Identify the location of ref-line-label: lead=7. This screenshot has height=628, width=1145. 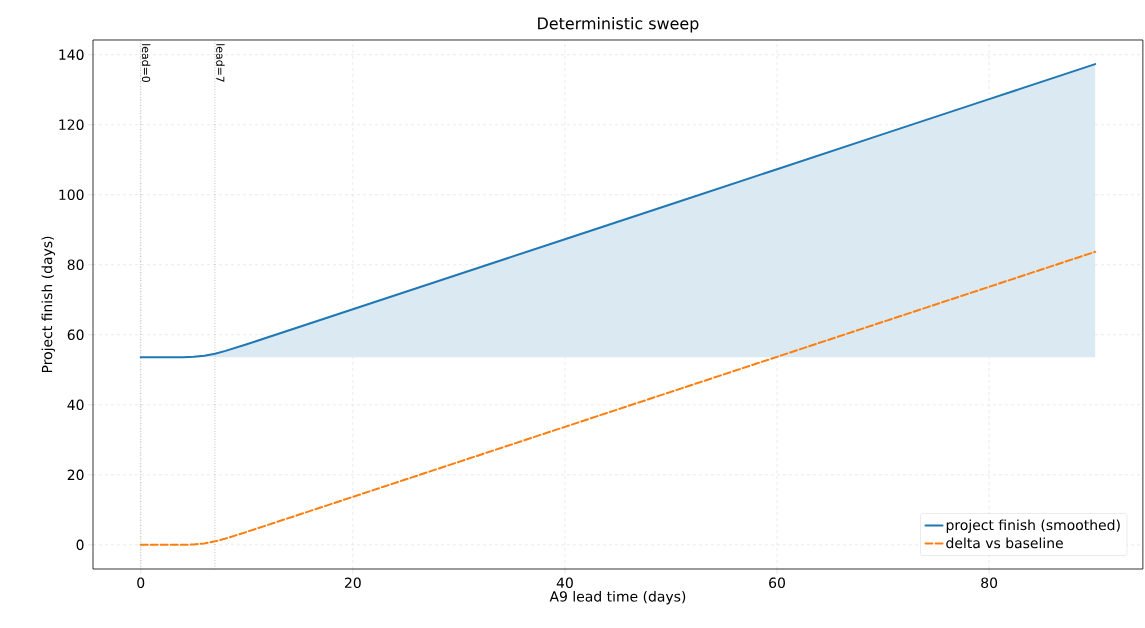
(220, 63).